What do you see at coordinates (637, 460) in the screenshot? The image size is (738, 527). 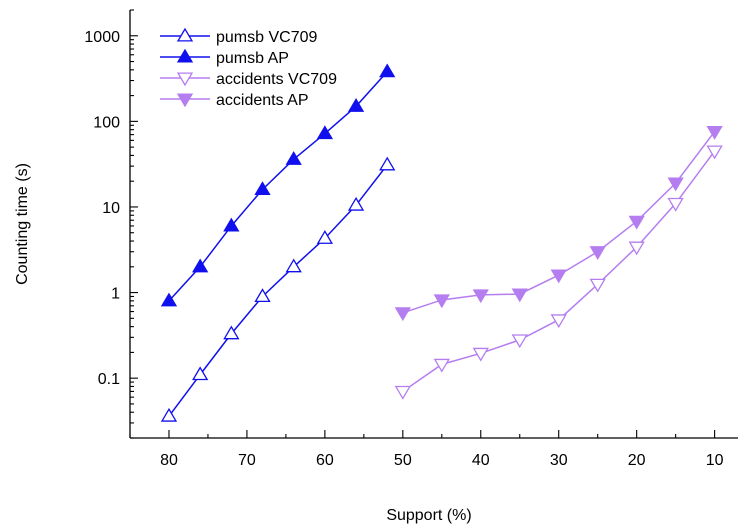 I see `x-tick-label: 20` at bounding box center [637, 460].